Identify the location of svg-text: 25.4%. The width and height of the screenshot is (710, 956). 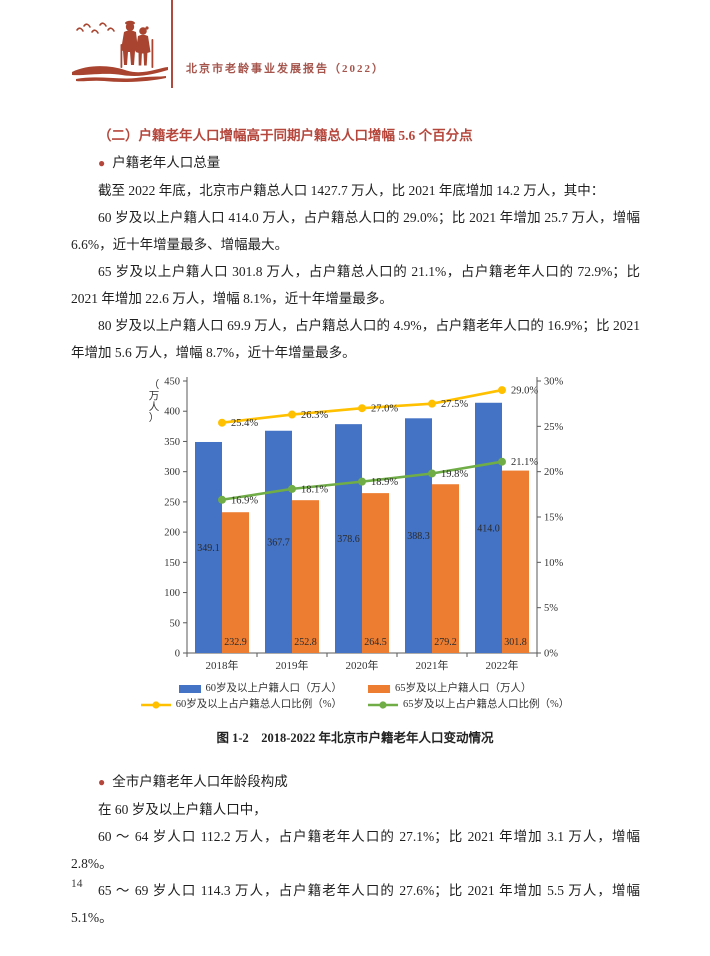
(244, 423).